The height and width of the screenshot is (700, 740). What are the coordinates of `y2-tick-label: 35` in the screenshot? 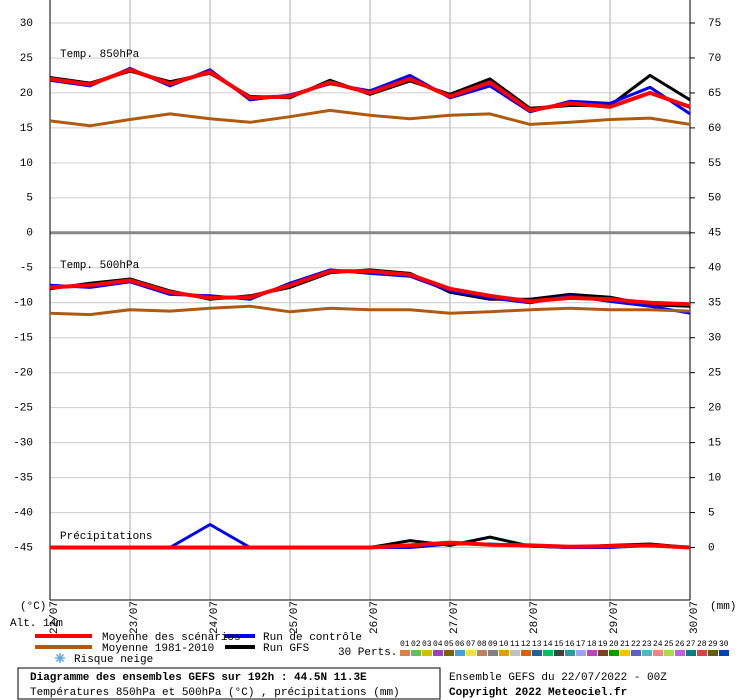 It's located at (714, 304).